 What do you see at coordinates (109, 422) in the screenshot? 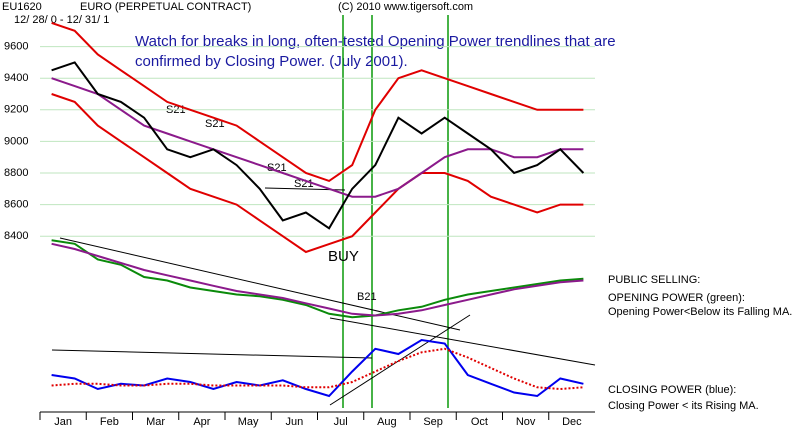
I see `x-tick-label: Feb` at bounding box center [109, 422].